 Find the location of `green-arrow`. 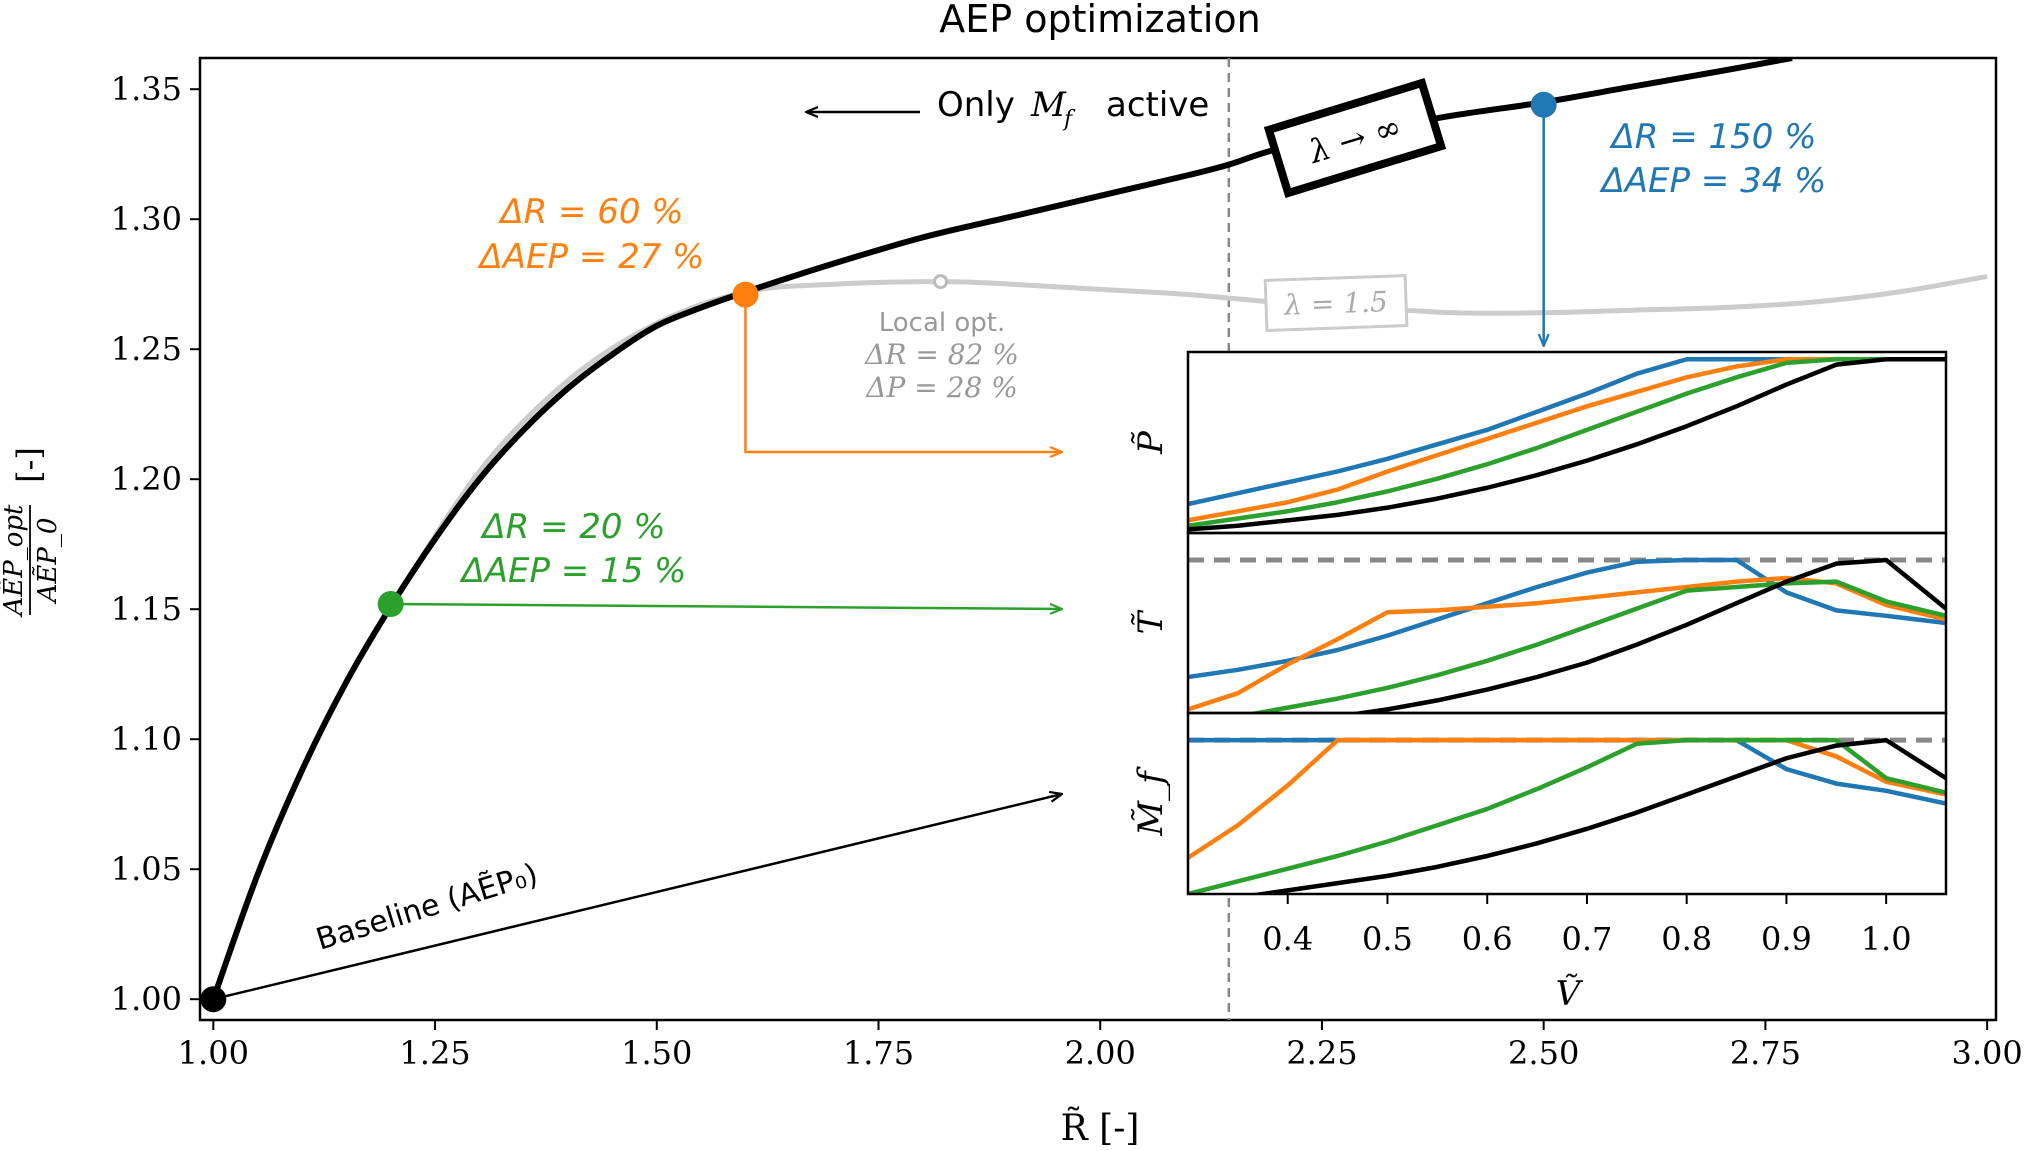

green-arrow is located at coordinates (726, 605).